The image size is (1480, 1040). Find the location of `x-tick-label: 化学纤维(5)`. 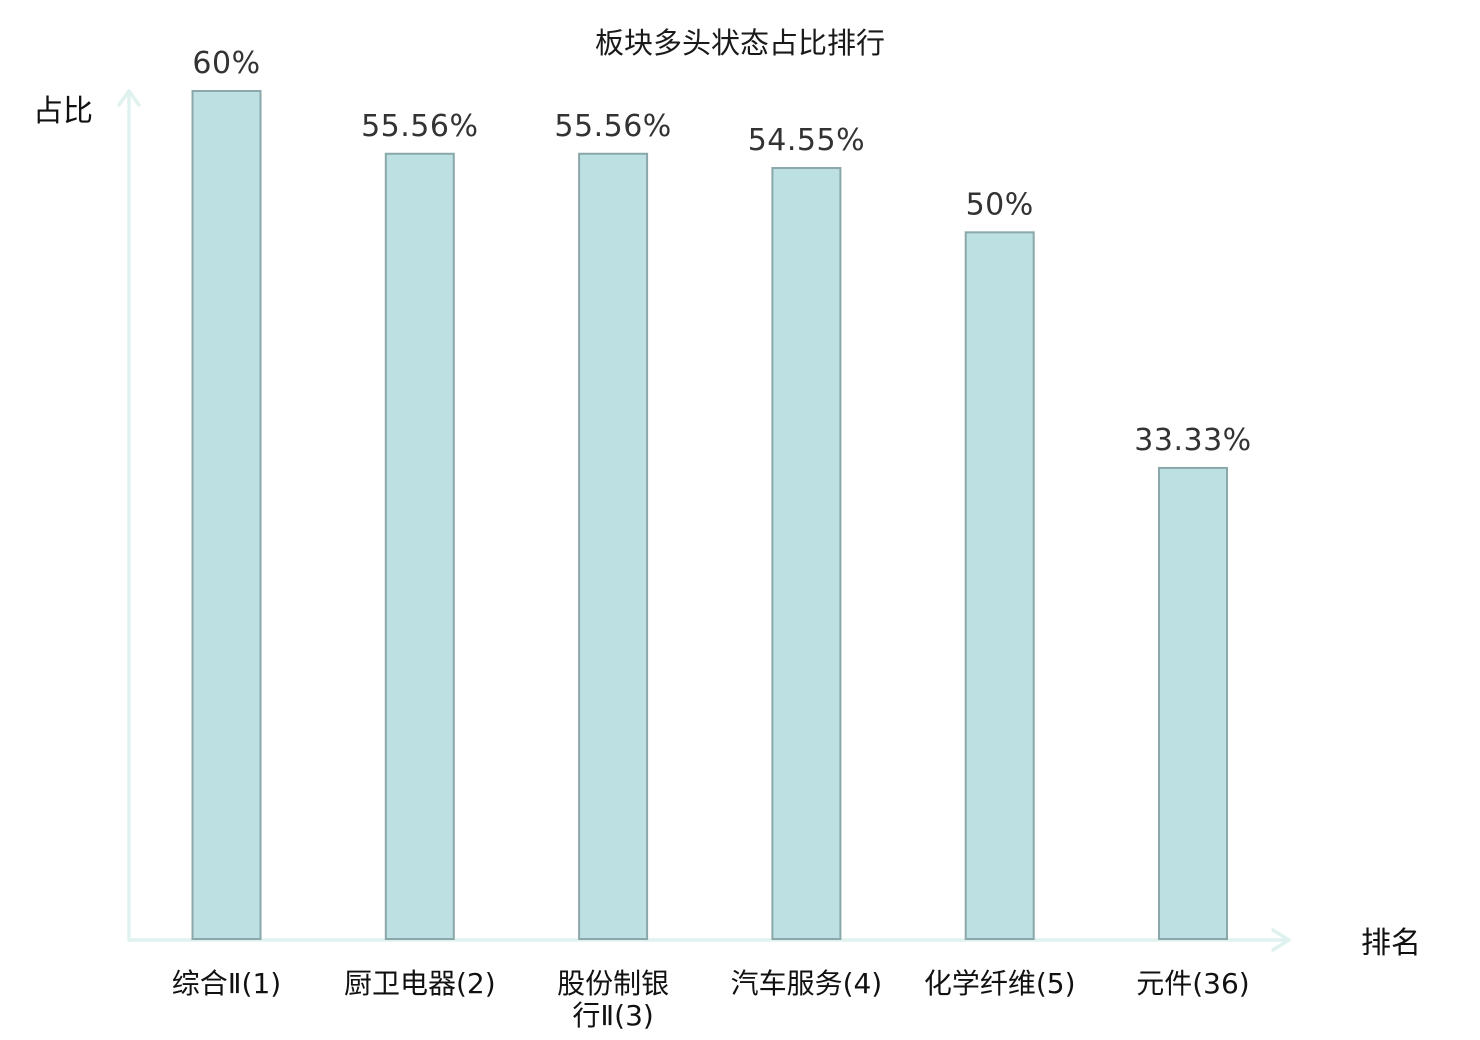

x-tick-label: 化学纤维(5) is located at coordinates (1000, 983).